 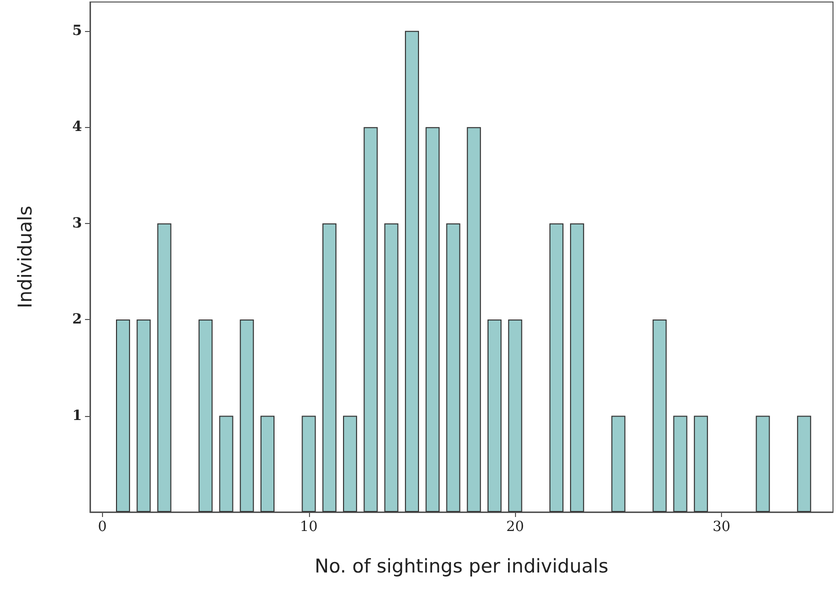 I want to click on x-tick-label: 0, so click(x=102, y=527).